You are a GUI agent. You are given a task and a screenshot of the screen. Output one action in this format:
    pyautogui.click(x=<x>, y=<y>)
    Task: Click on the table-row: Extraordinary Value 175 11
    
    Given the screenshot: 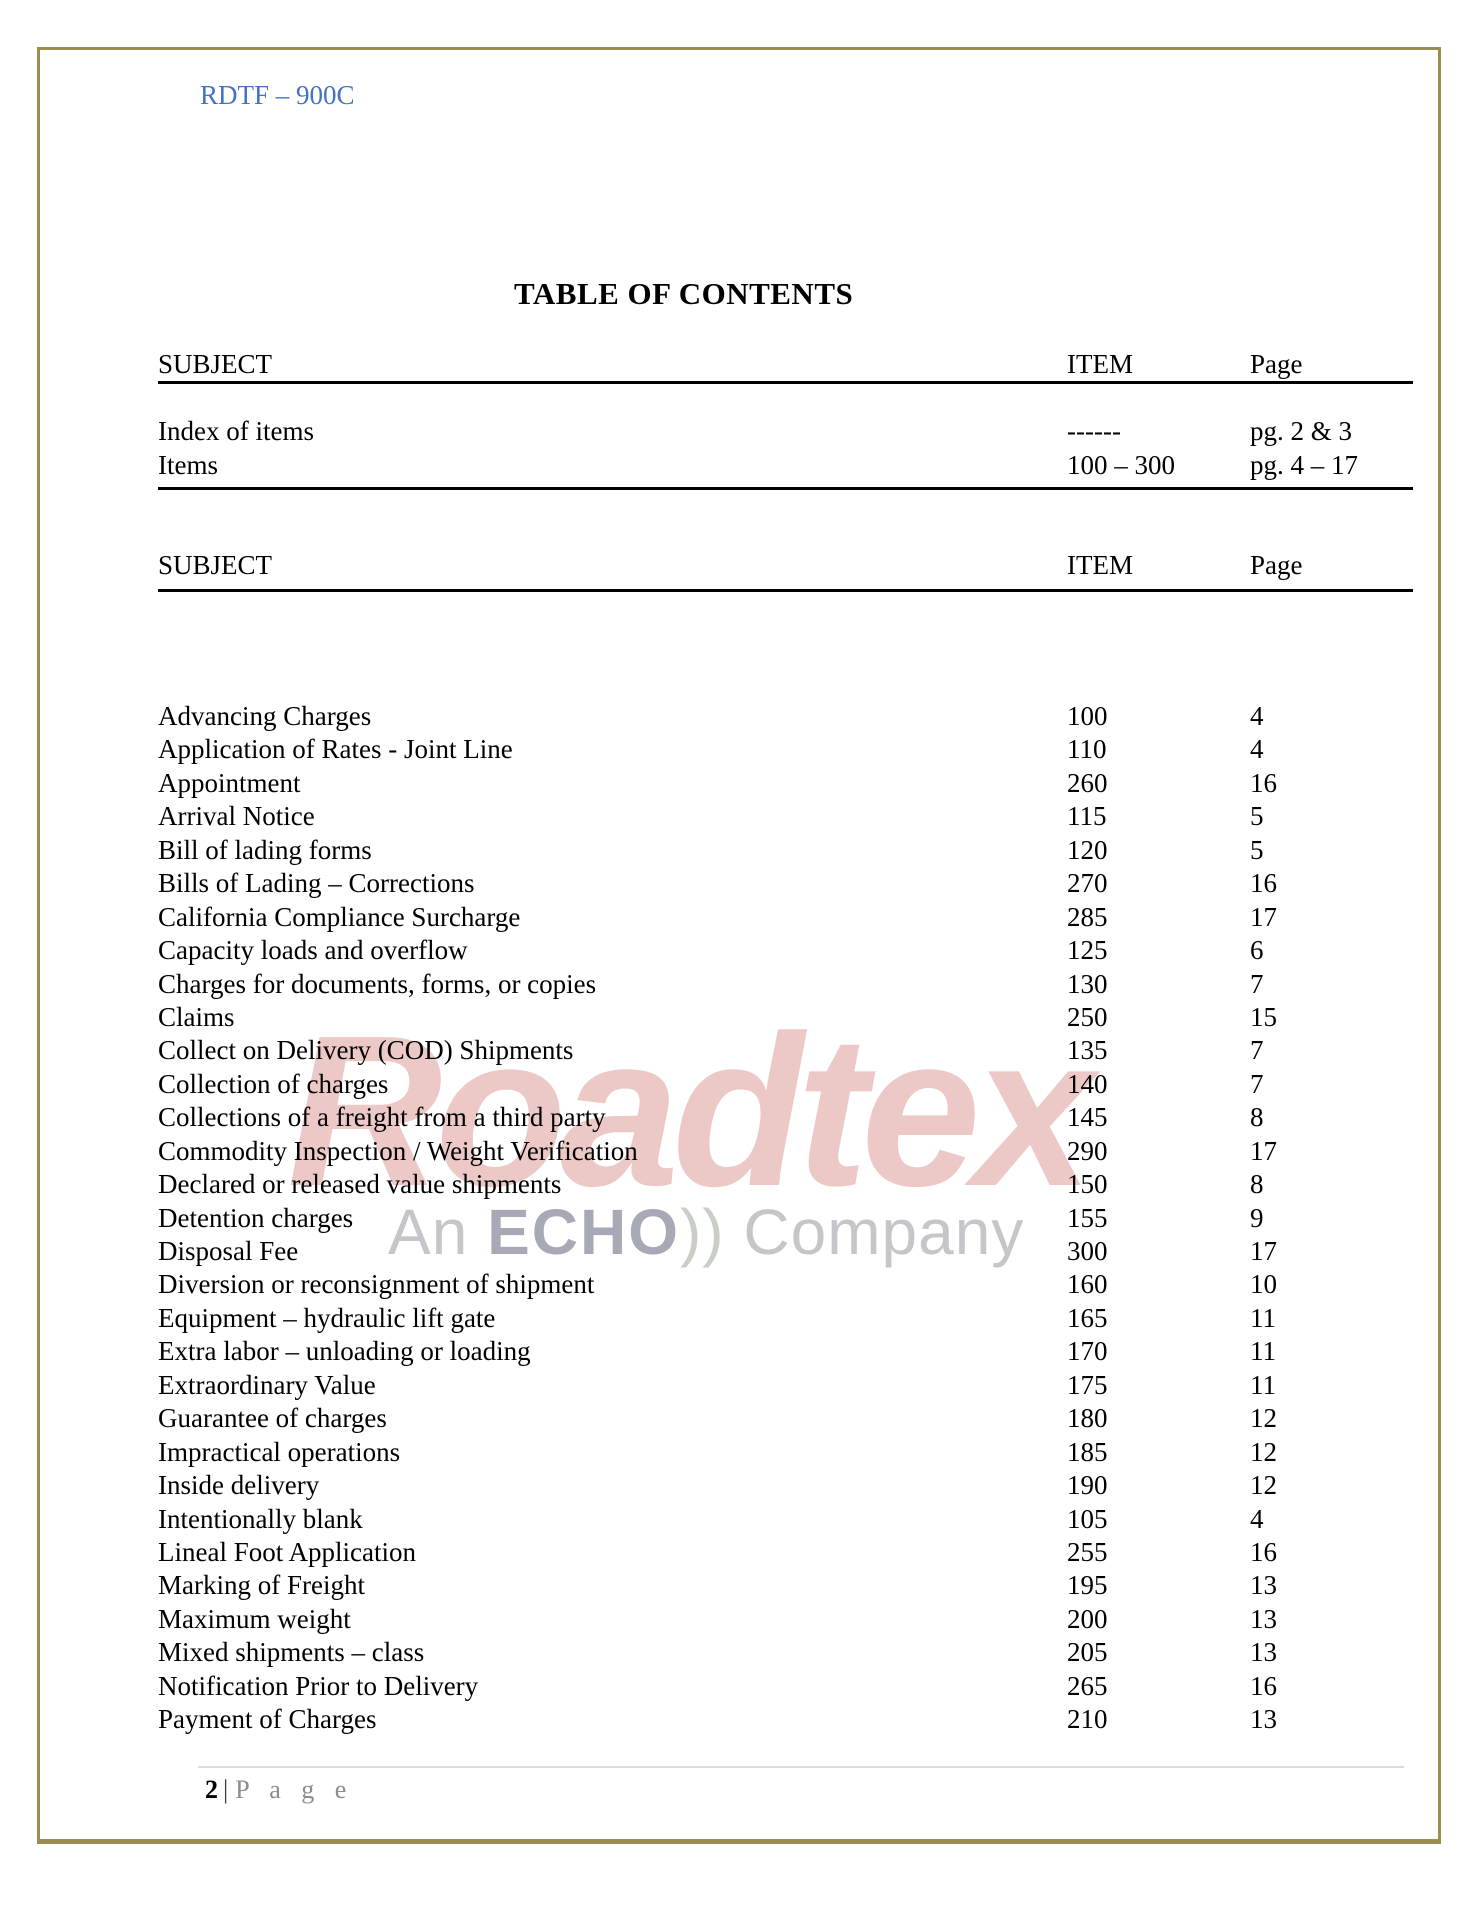 What is the action you would take?
    pyautogui.click(x=785, y=1386)
    